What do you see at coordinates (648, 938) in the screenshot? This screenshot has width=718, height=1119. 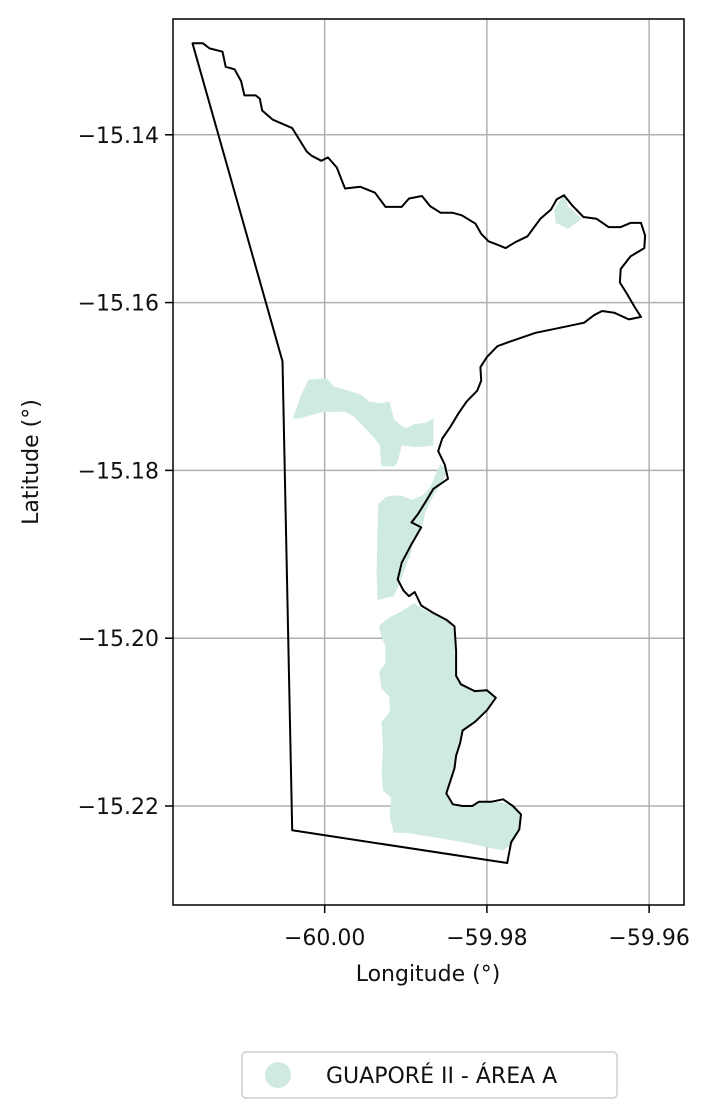 I see `x-tick-label-2: −59.96` at bounding box center [648, 938].